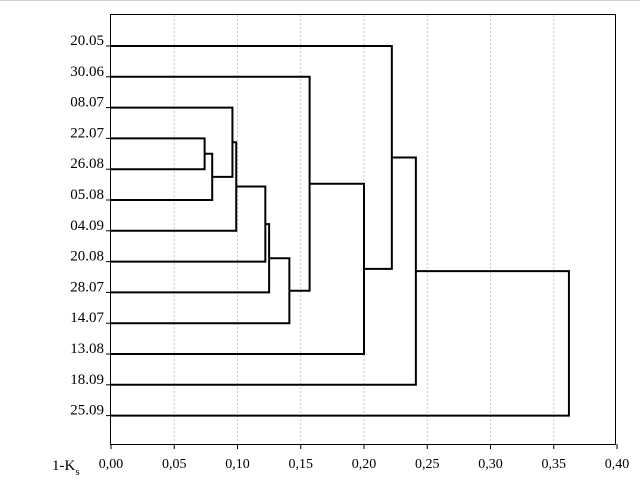 The image size is (640, 480). What do you see at coordinates (87, 318) in the screenshot?
I see `leaf-label: 14.07` at bounding box center [87, 318].